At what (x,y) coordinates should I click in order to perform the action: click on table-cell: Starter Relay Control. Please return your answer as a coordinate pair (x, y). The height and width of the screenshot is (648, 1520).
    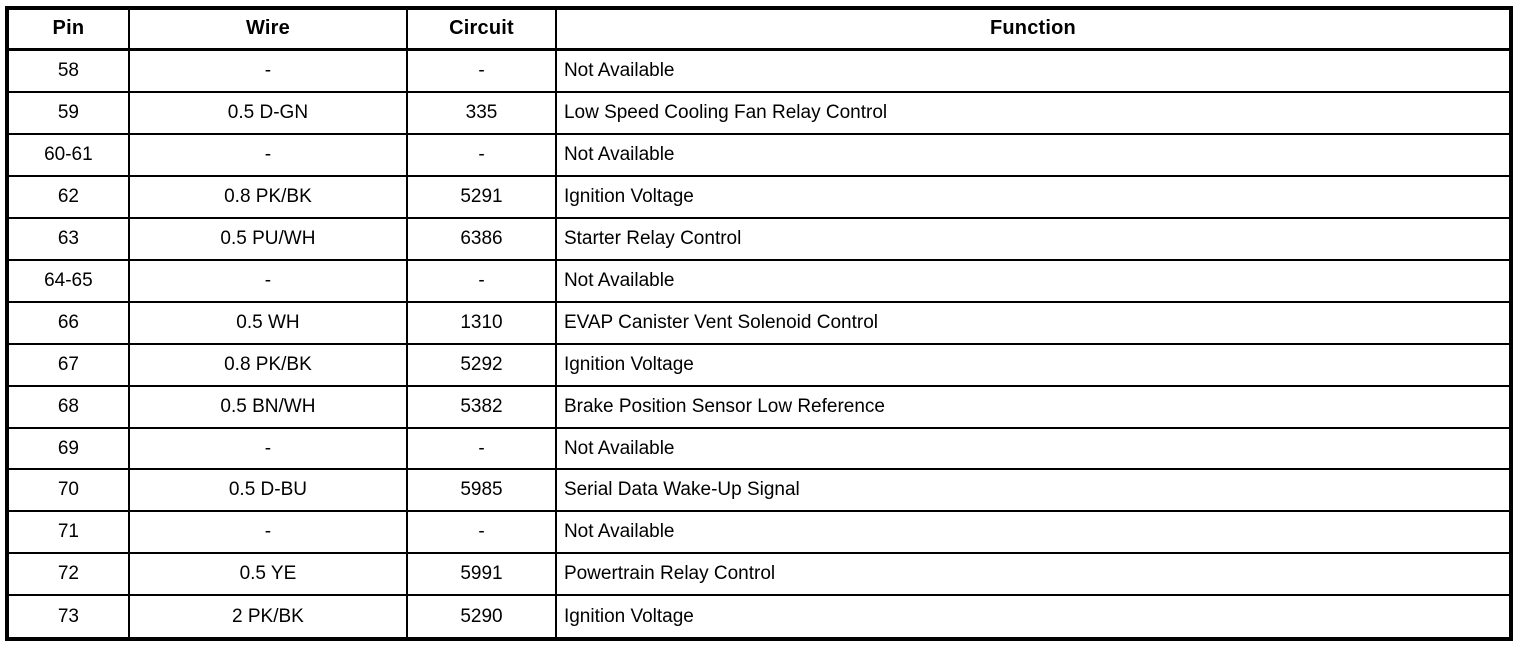
    Looking at the image, I should click on (1033, 238).